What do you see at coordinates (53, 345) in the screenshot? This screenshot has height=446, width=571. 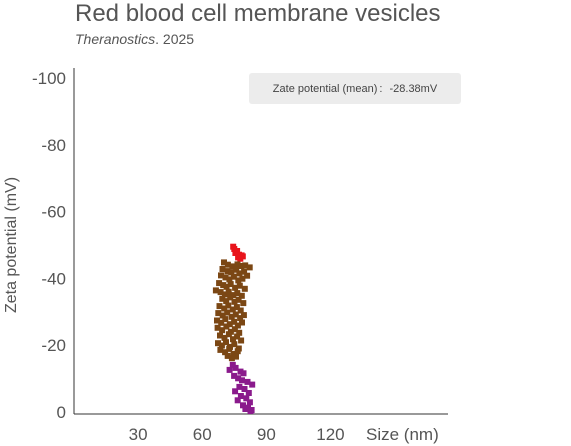 I see `y-tick-label: -20` at bounding box center [53, 345].